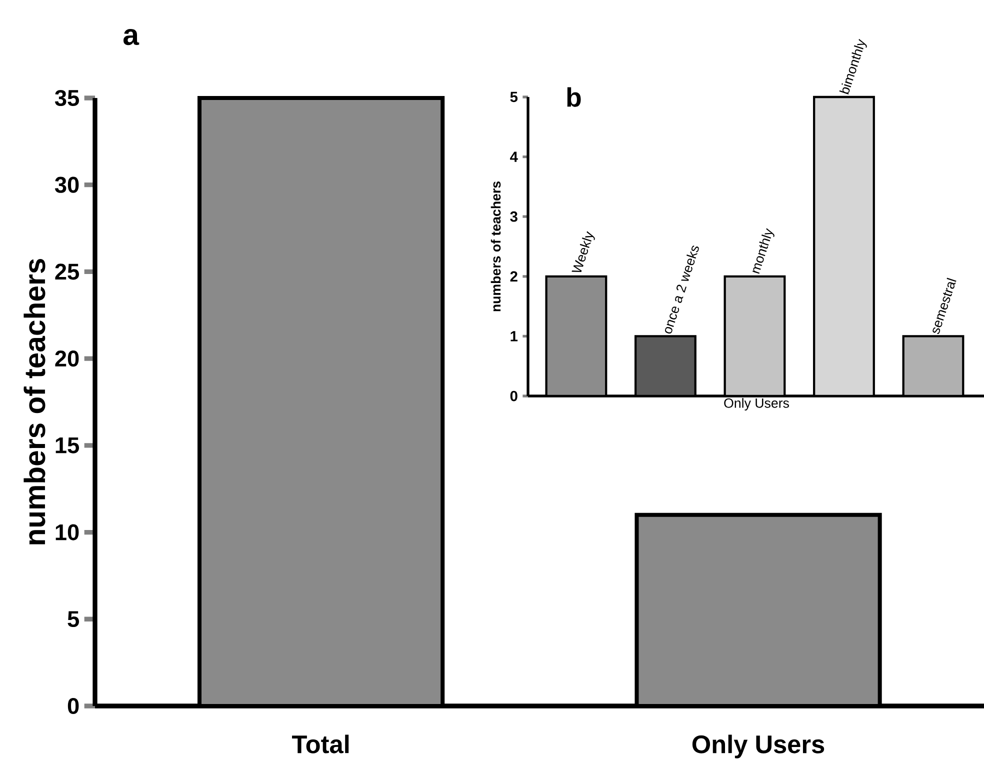  Describe the element at coordinates (67, 358) in the screenshot. I see `y-tick-label: 20` at that location.